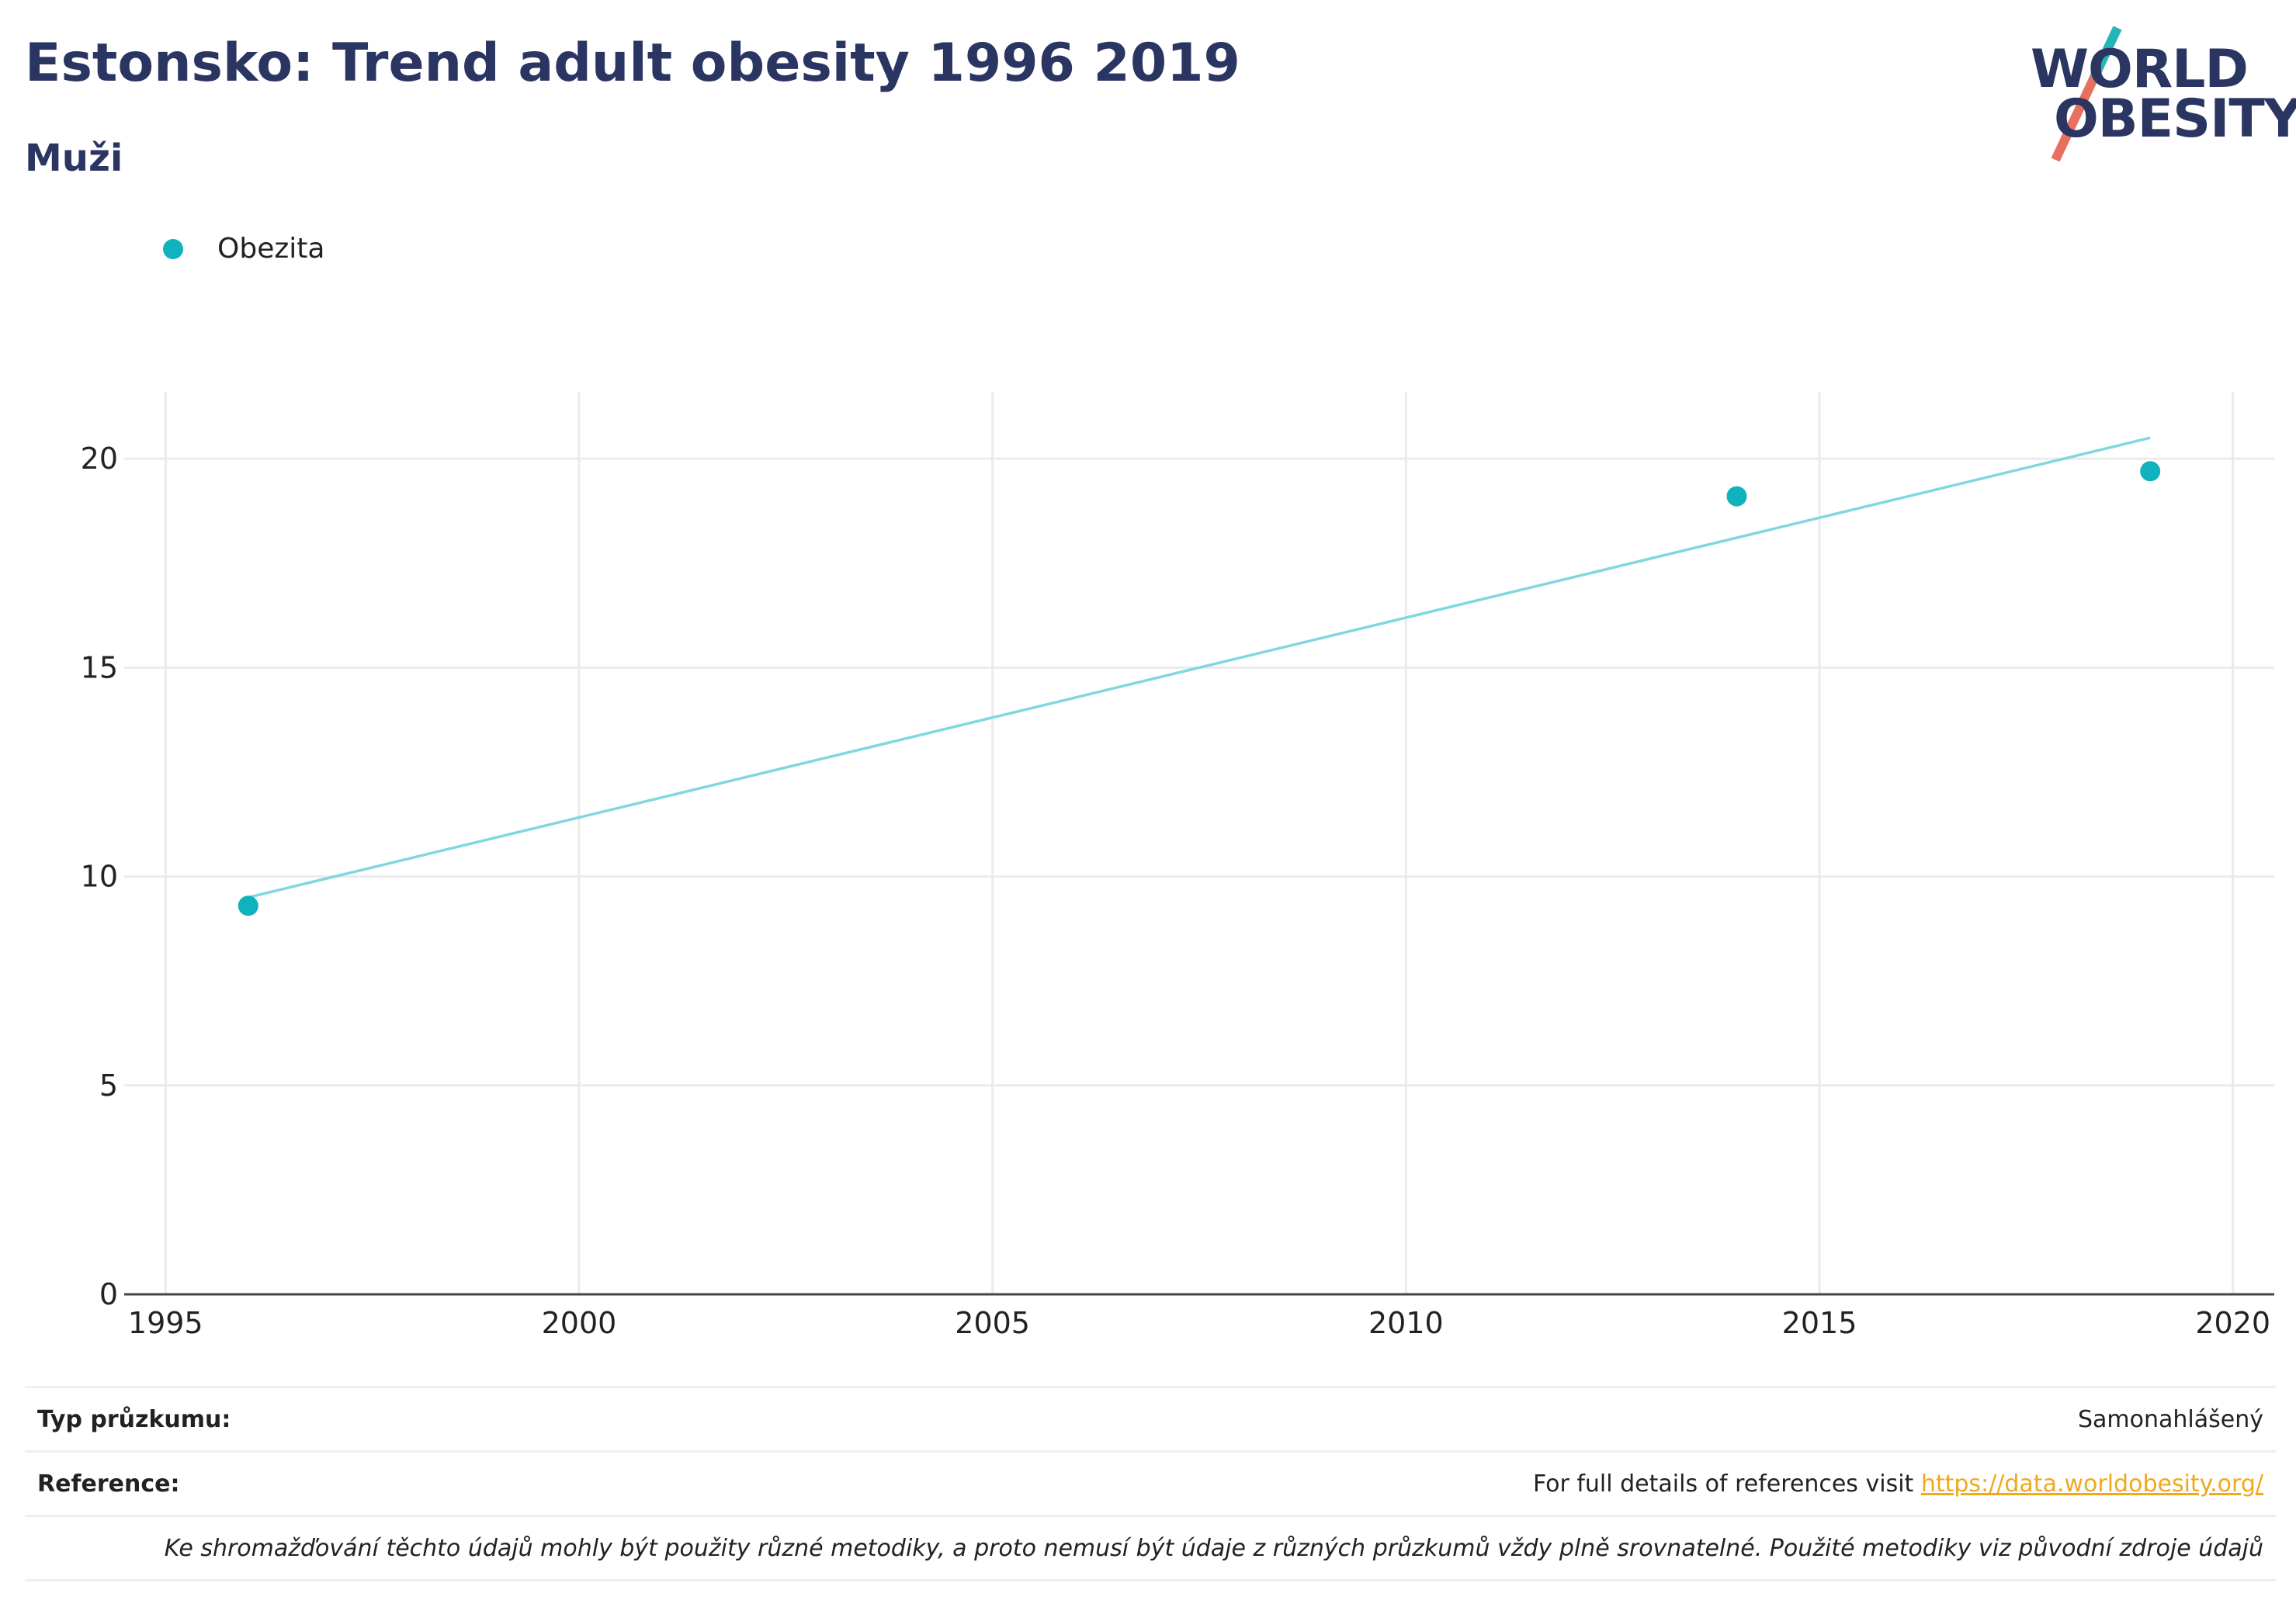  I want to click on logo-text-world: WORLD, so click(2140, 69).